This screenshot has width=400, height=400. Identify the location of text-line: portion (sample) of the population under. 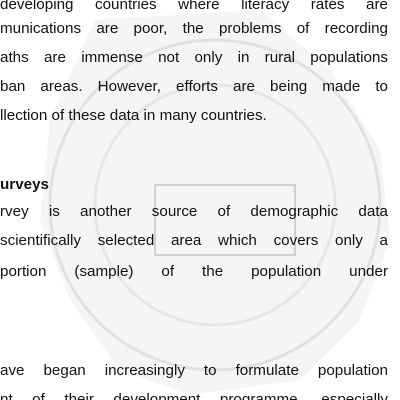
(194, 271).